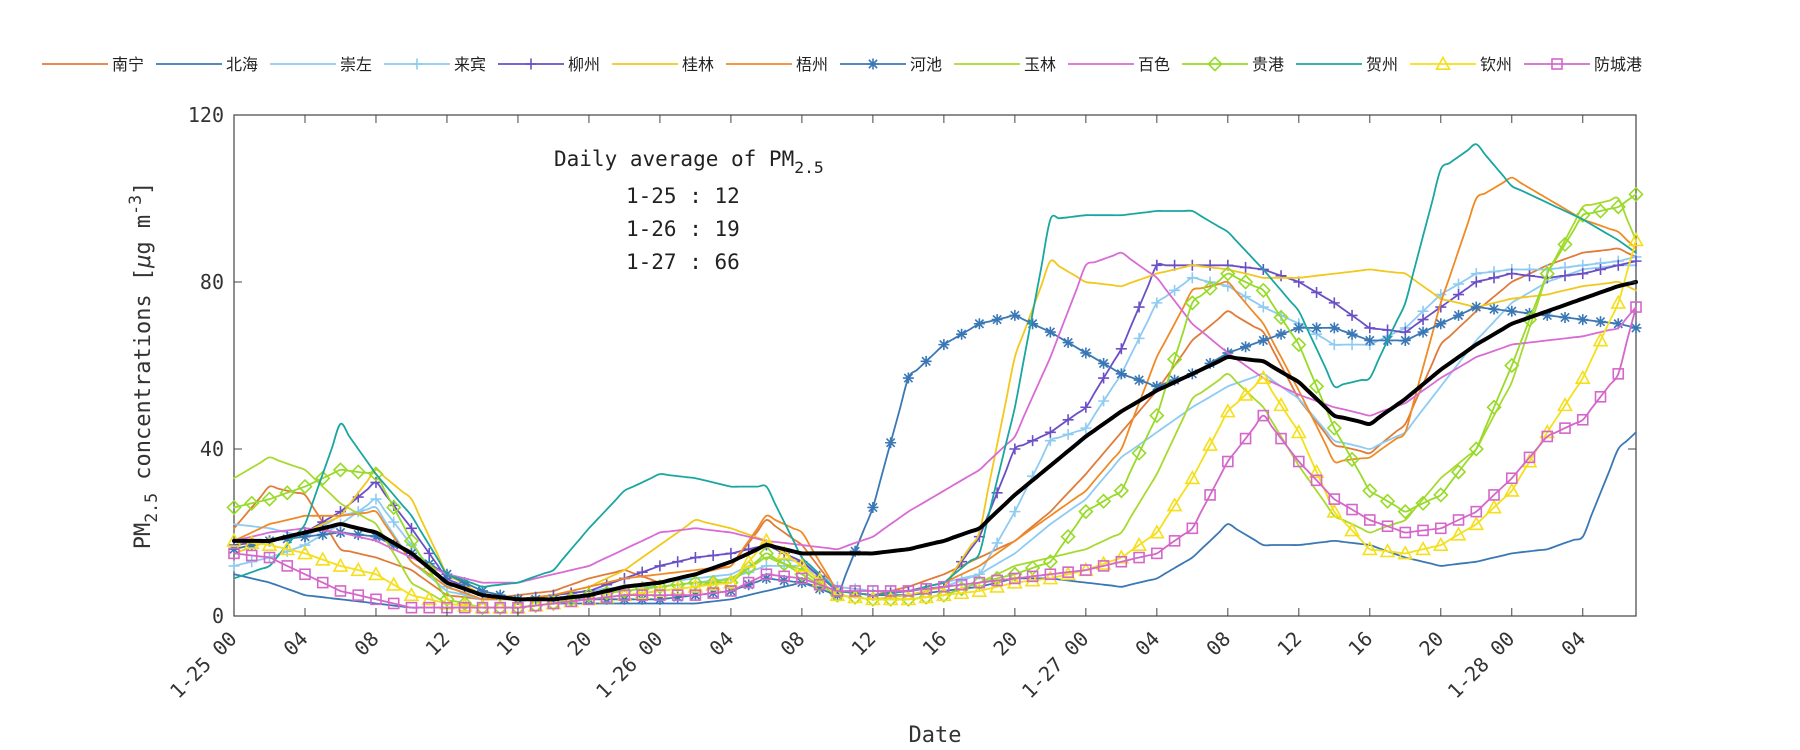 This screenshot has height=750, width=1800. What do you see at coordinates (218, 616) in the screenshot?
I see `y-tick-label: 0` at bounding box center [218, 616].